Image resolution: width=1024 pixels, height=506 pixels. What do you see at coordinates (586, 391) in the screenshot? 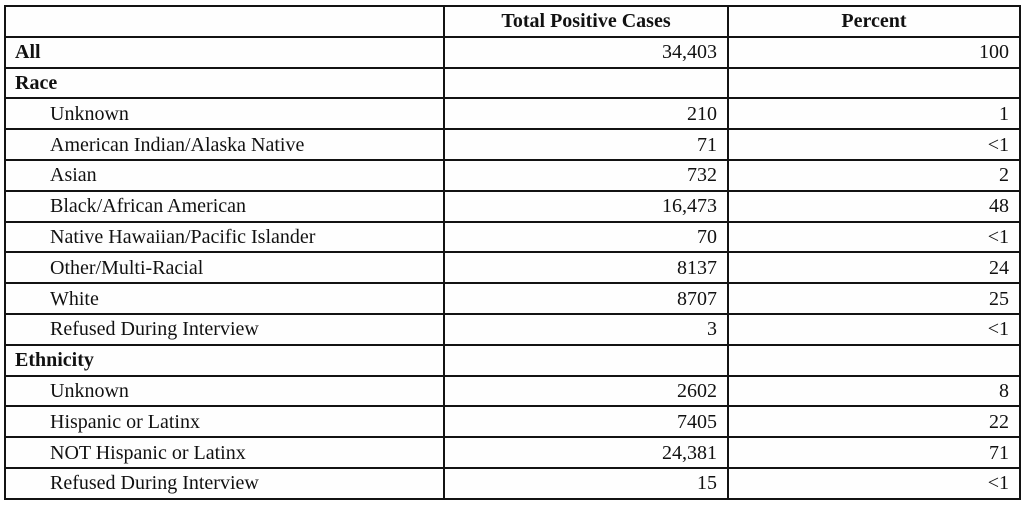
I see `cases-value: 2602` at bounding box center [586, 391].